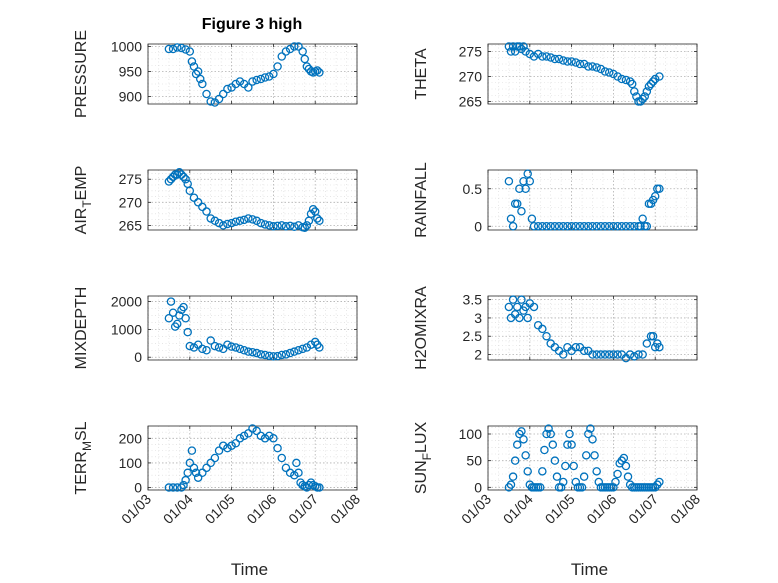 Image resolution: width=778 pixels, height=583 pixels. What do you see at coordinates (83, 200) in the screenshot?
I see `y-axis-label: AIRTEMP` at bounding box center [83, 200].